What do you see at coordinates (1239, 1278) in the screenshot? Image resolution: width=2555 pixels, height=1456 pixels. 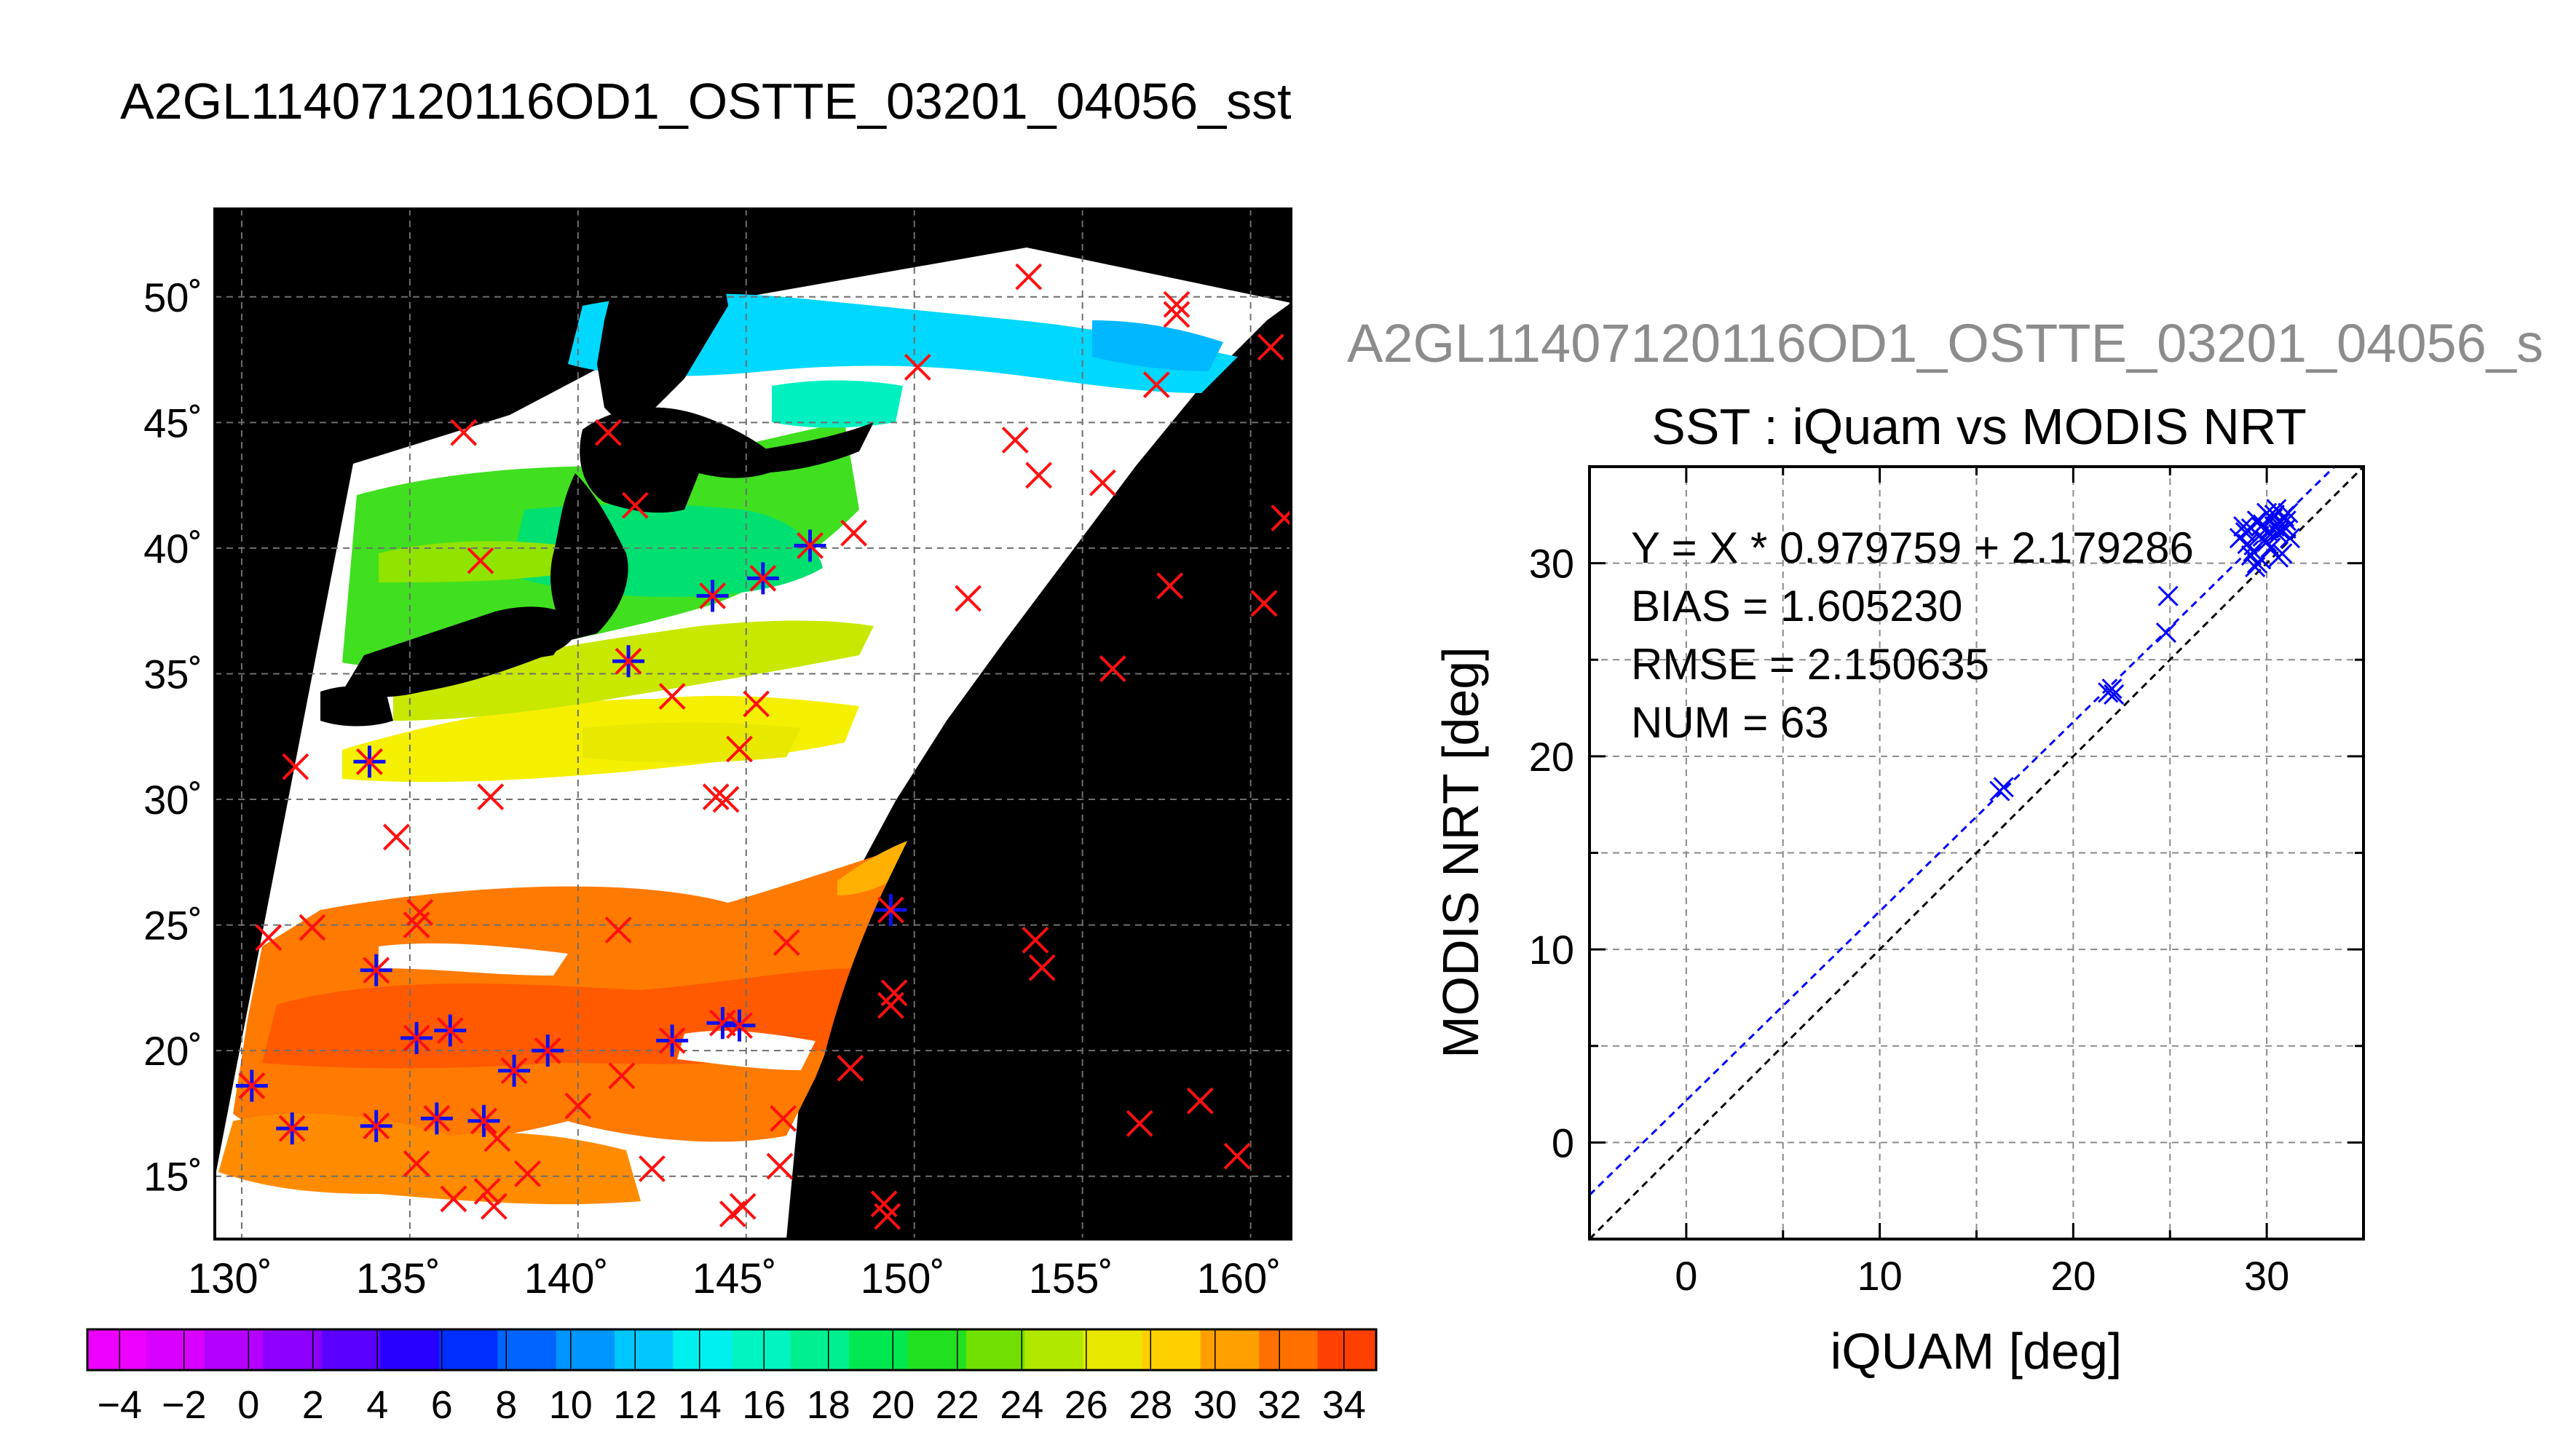 I see `longitude-label: 160˚` at bounding box center [1239, 1278].